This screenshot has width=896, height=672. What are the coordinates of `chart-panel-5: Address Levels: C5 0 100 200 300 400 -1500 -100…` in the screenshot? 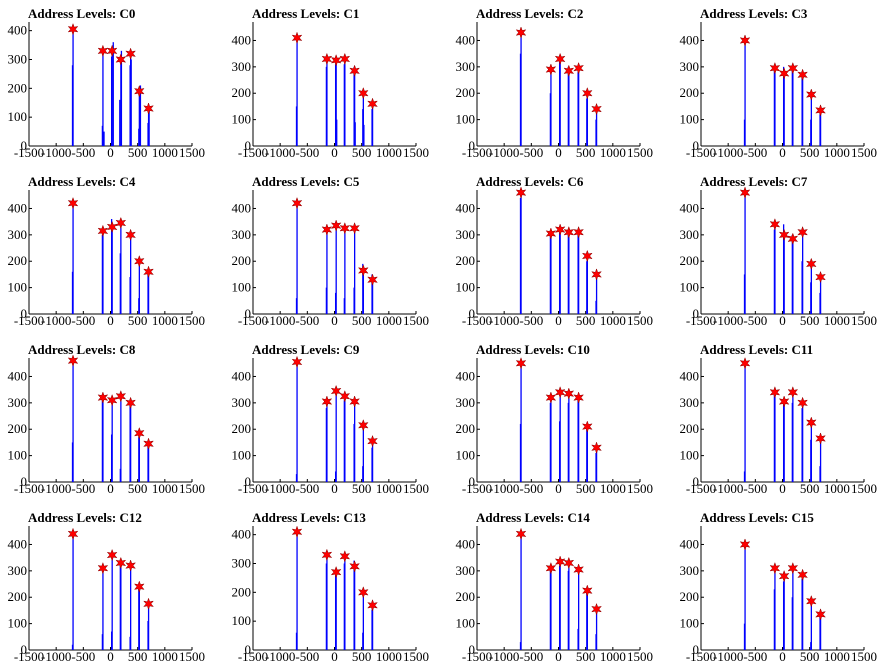 It's located at (336, 252).